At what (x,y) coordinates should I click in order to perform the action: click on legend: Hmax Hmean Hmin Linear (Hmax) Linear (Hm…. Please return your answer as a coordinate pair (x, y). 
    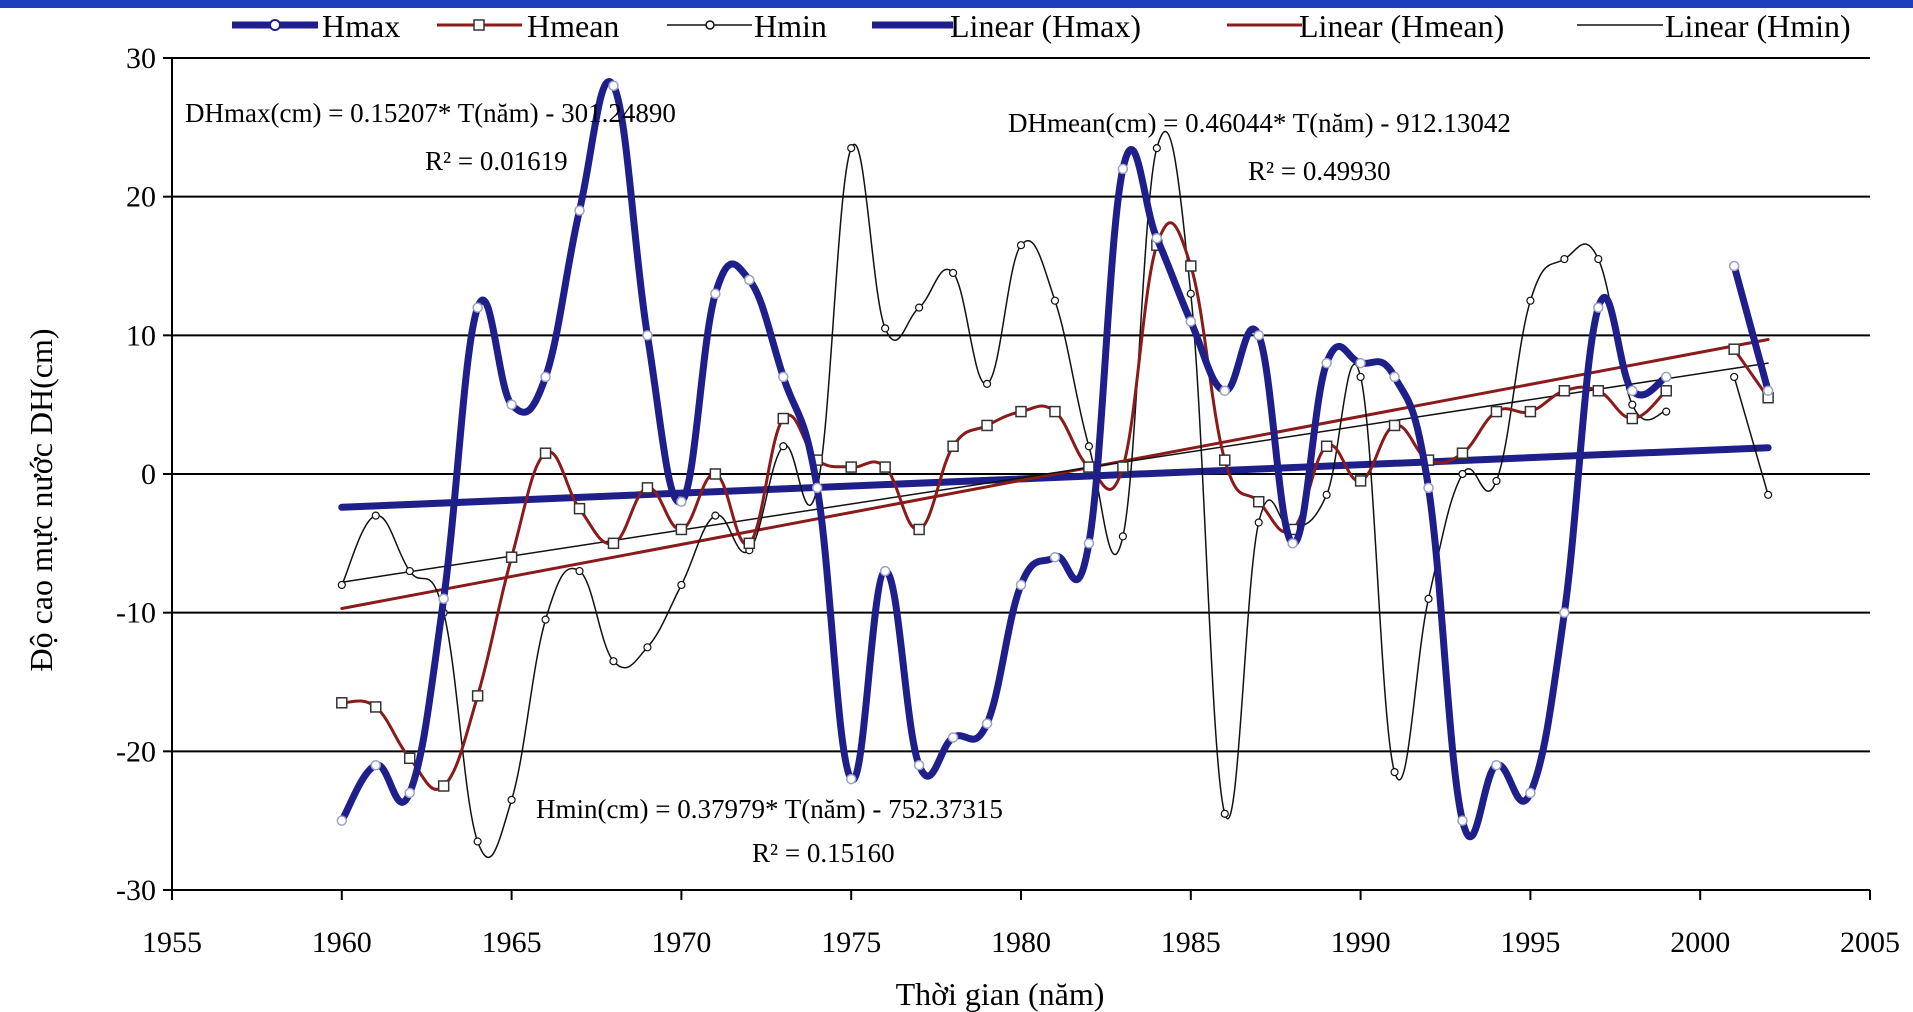
    Looking at the image, I should click on (1041, 26).